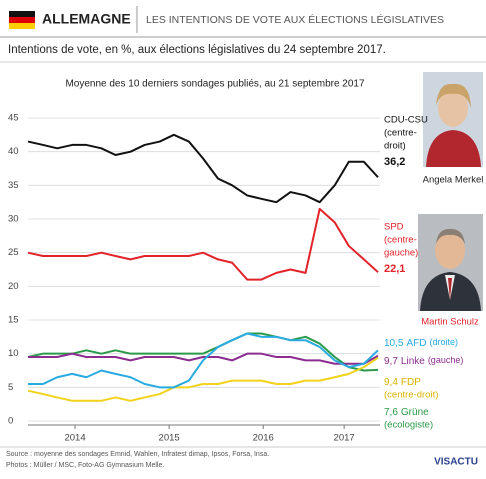 Image resolution: width=486 pixels, height=479 pixels. I want to click on value-label: 7,6, so click(391, 412).